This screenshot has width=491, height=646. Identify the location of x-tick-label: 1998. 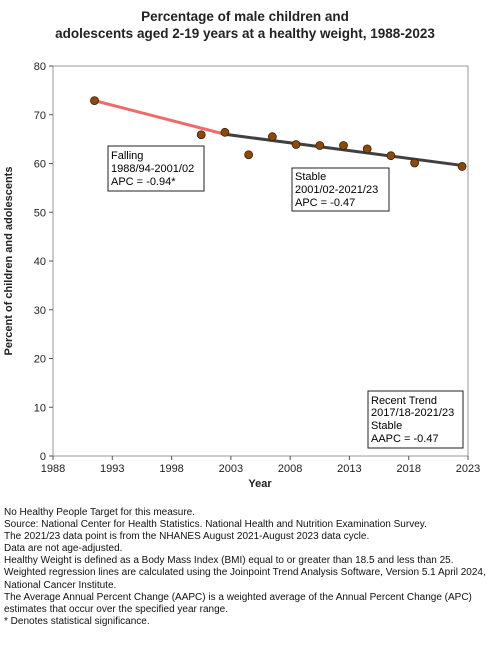
(171, 469).